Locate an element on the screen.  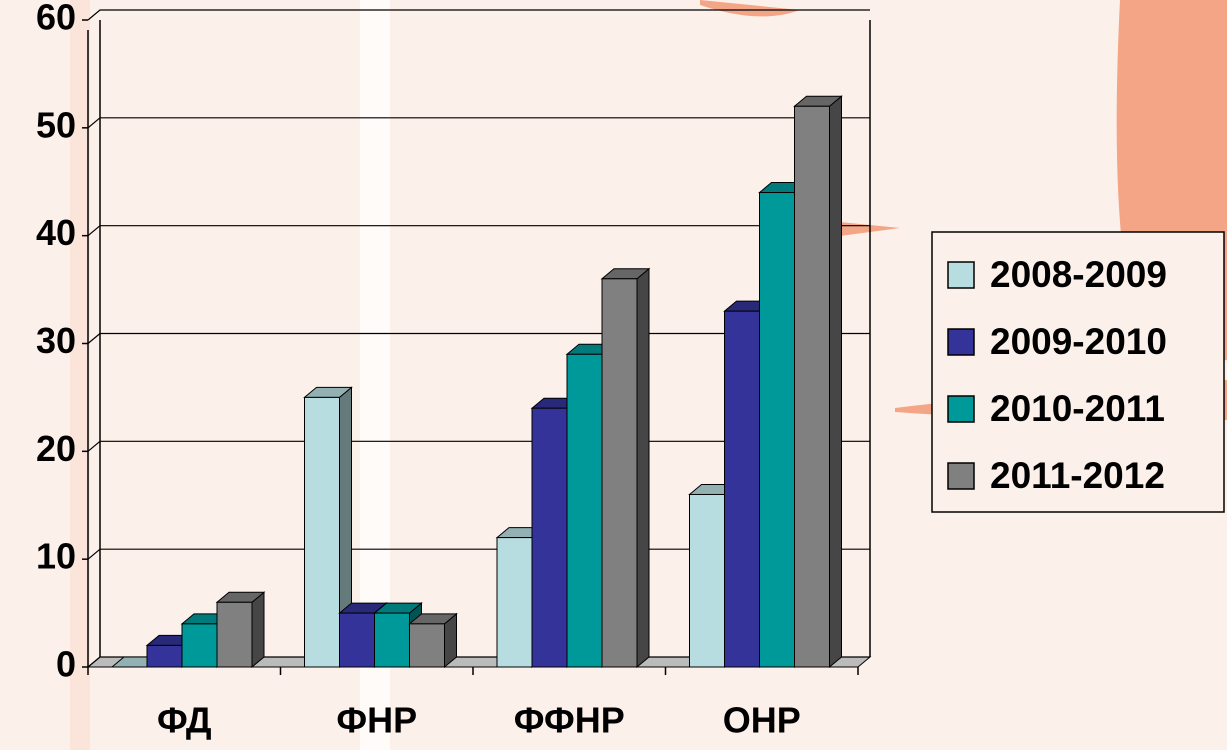
y-tick-label: 0 is located at coordinates (66, 664).